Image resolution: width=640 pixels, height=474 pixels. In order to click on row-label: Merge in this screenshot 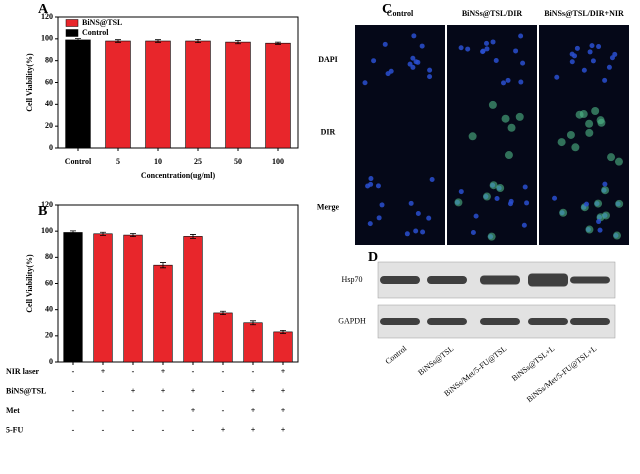, I will do `click(328, 206)`.